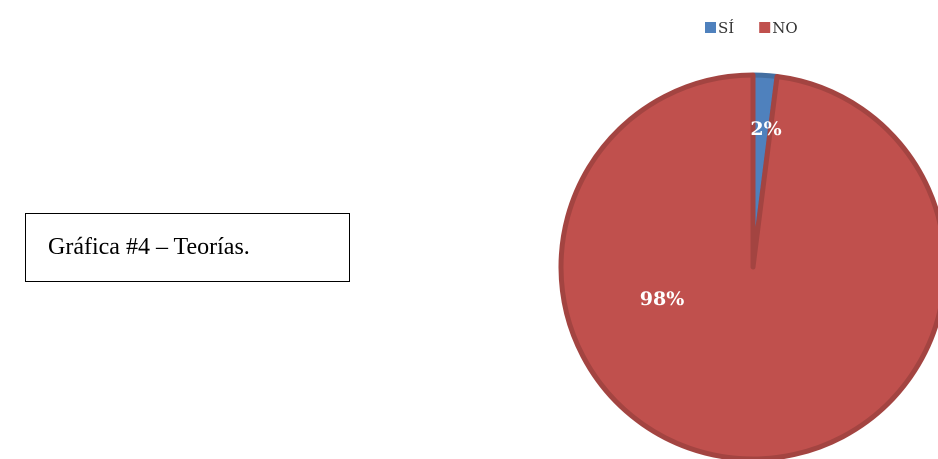  I want to click on legend-label: SÍ, so click(726, 28).